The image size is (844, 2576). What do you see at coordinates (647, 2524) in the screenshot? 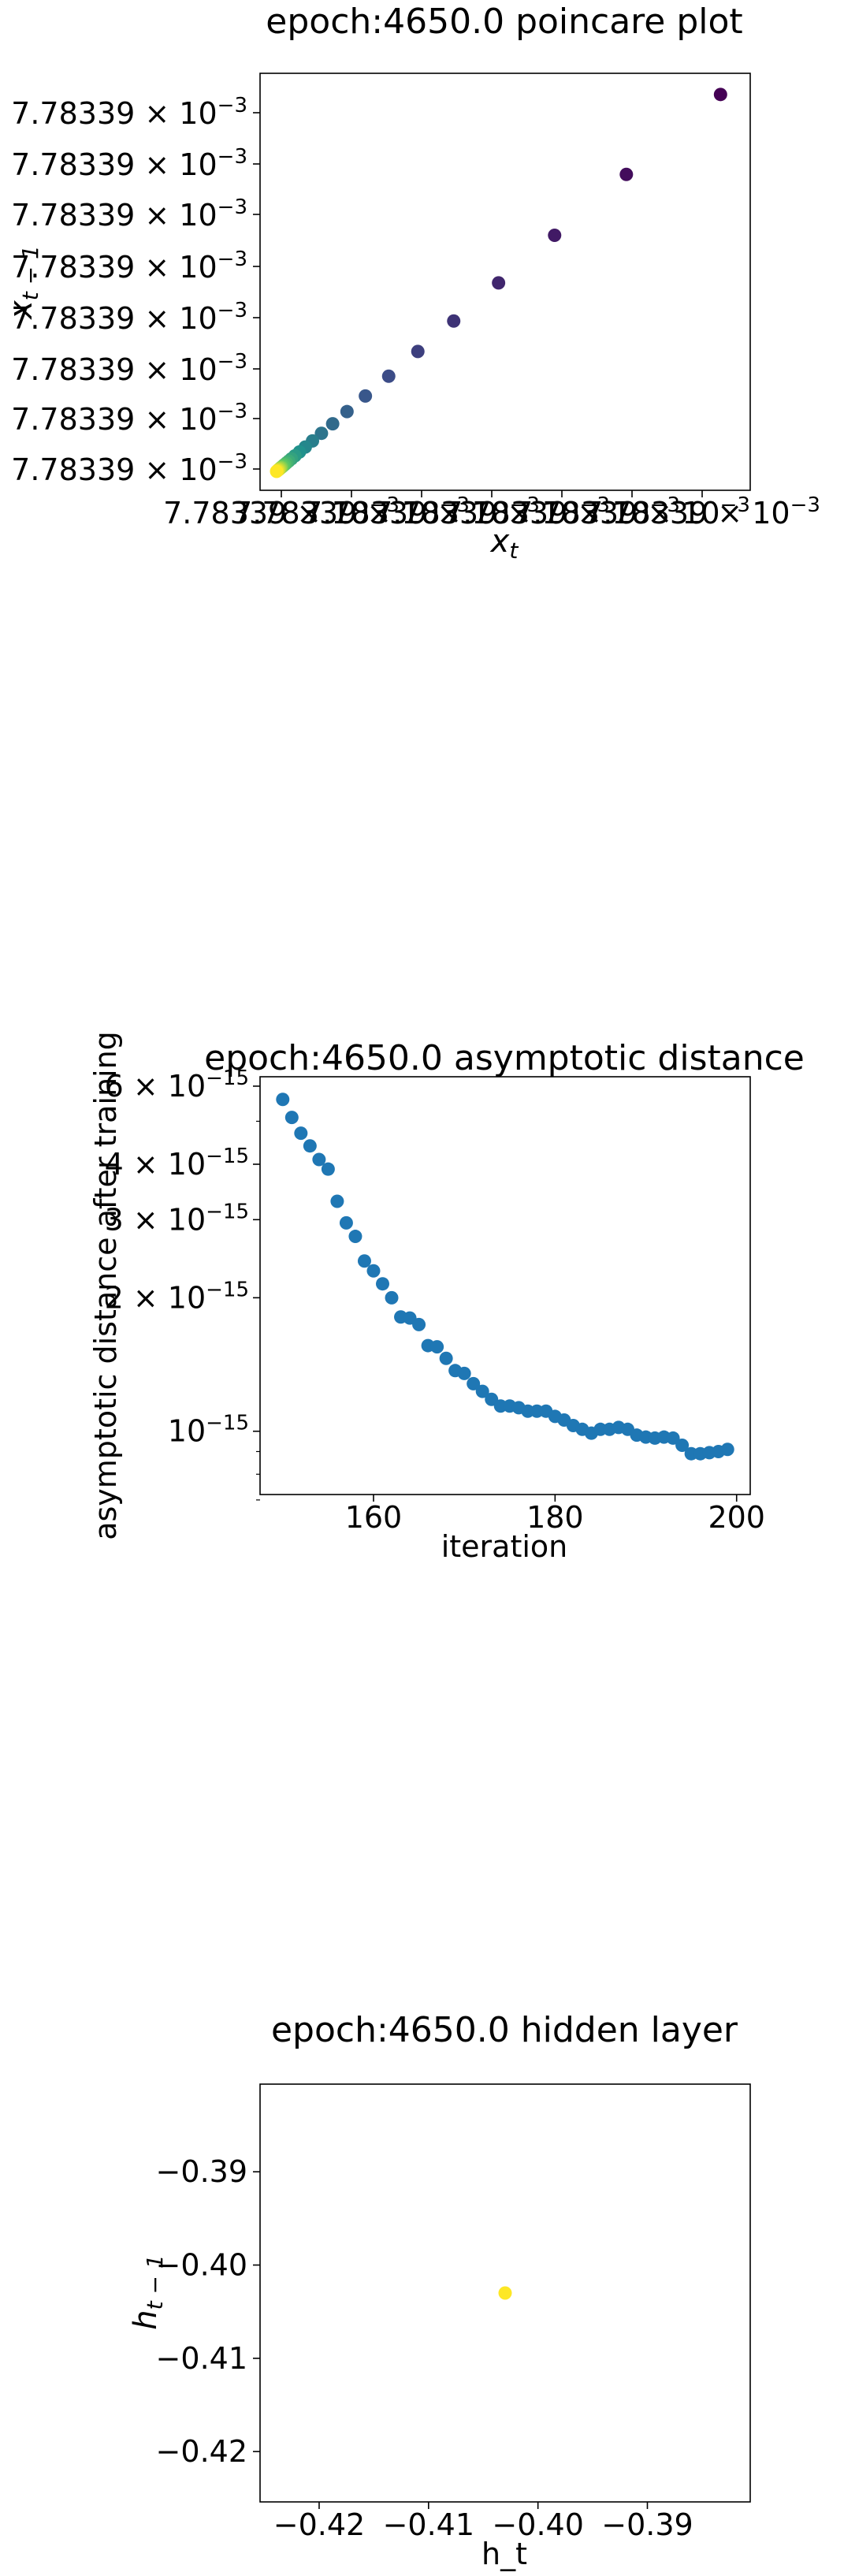
I see `hidden-x-tick-label: −0.39` at bounding box center [647, 2524].